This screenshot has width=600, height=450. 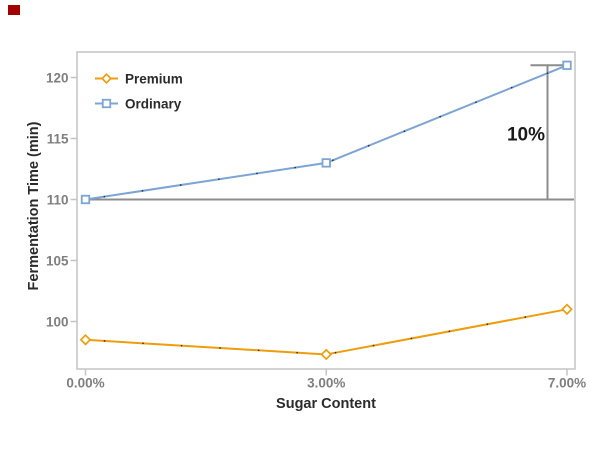 I want to click on premium-line, so click(x=326, y=332).